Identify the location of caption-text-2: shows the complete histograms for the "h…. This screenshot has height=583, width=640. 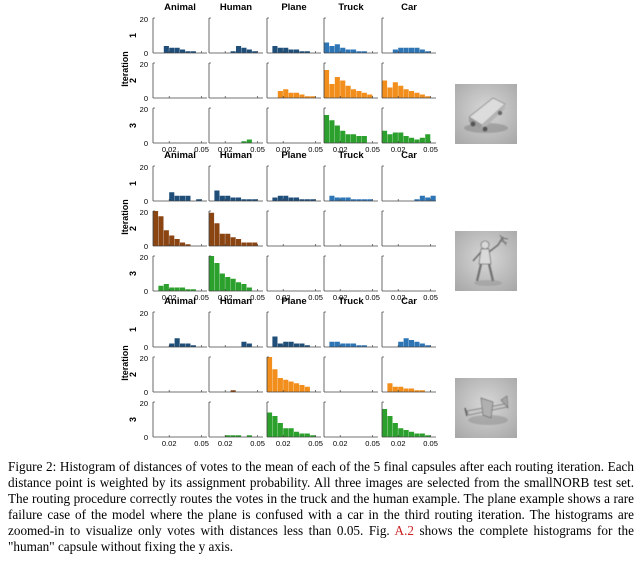
(321, 539).